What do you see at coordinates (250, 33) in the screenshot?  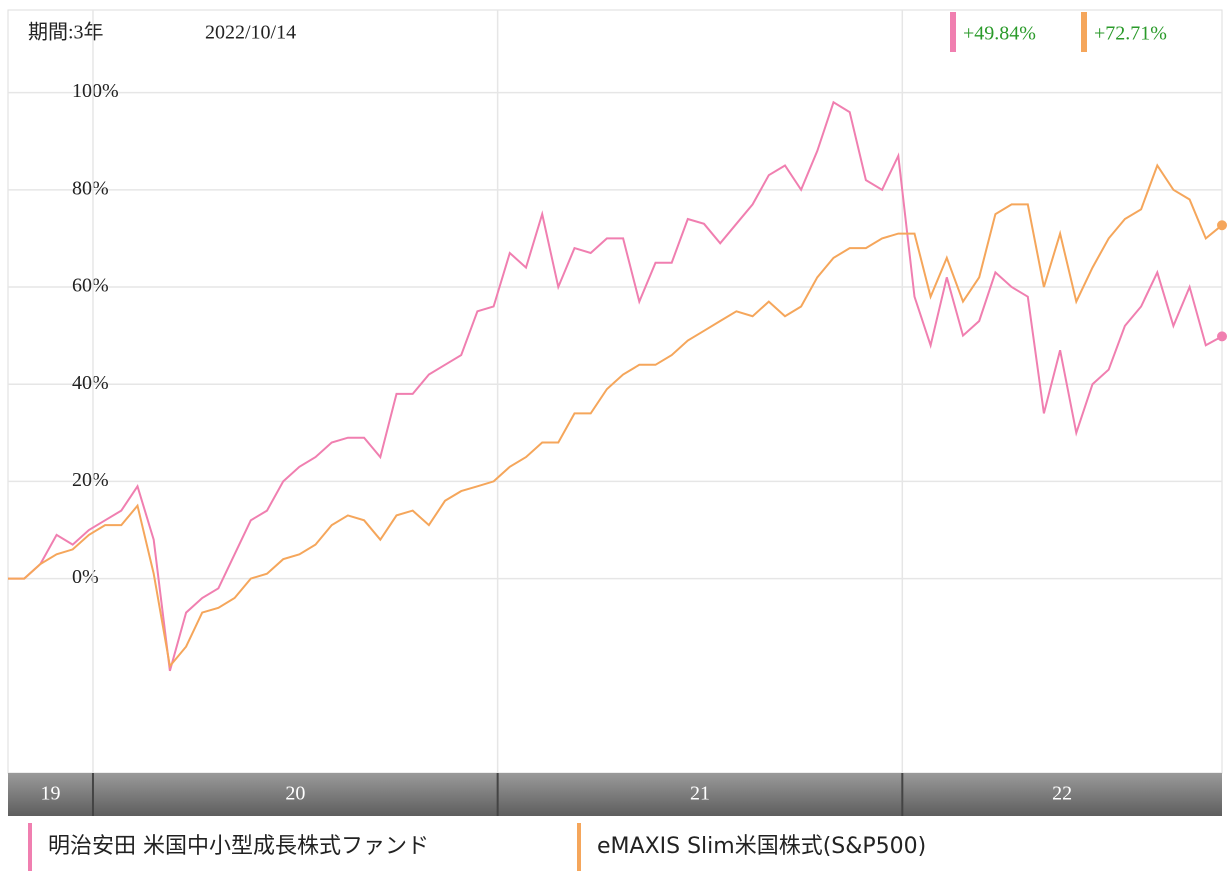 I see `date-label: 2022/10/14` at bounding box center [250, 33].